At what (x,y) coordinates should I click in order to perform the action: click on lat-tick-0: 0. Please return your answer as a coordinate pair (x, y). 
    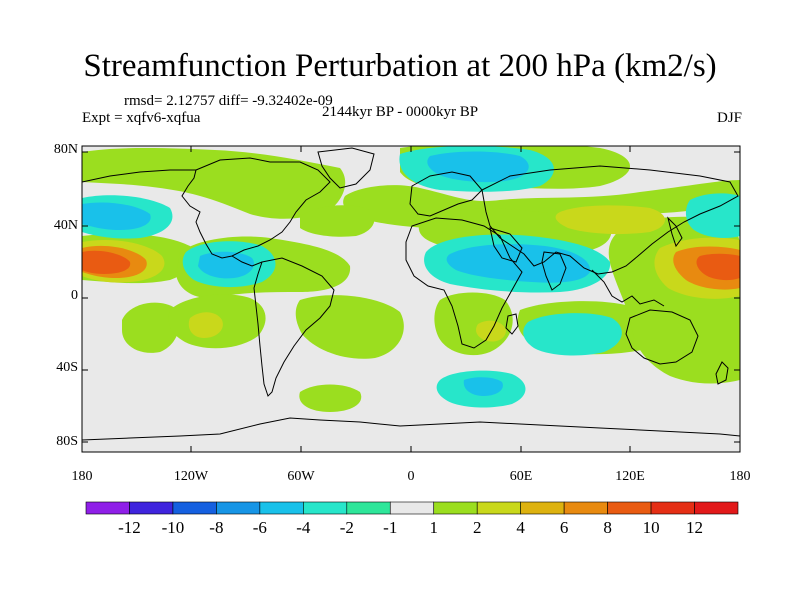
    Looking at the image, I should click on (74, 295).